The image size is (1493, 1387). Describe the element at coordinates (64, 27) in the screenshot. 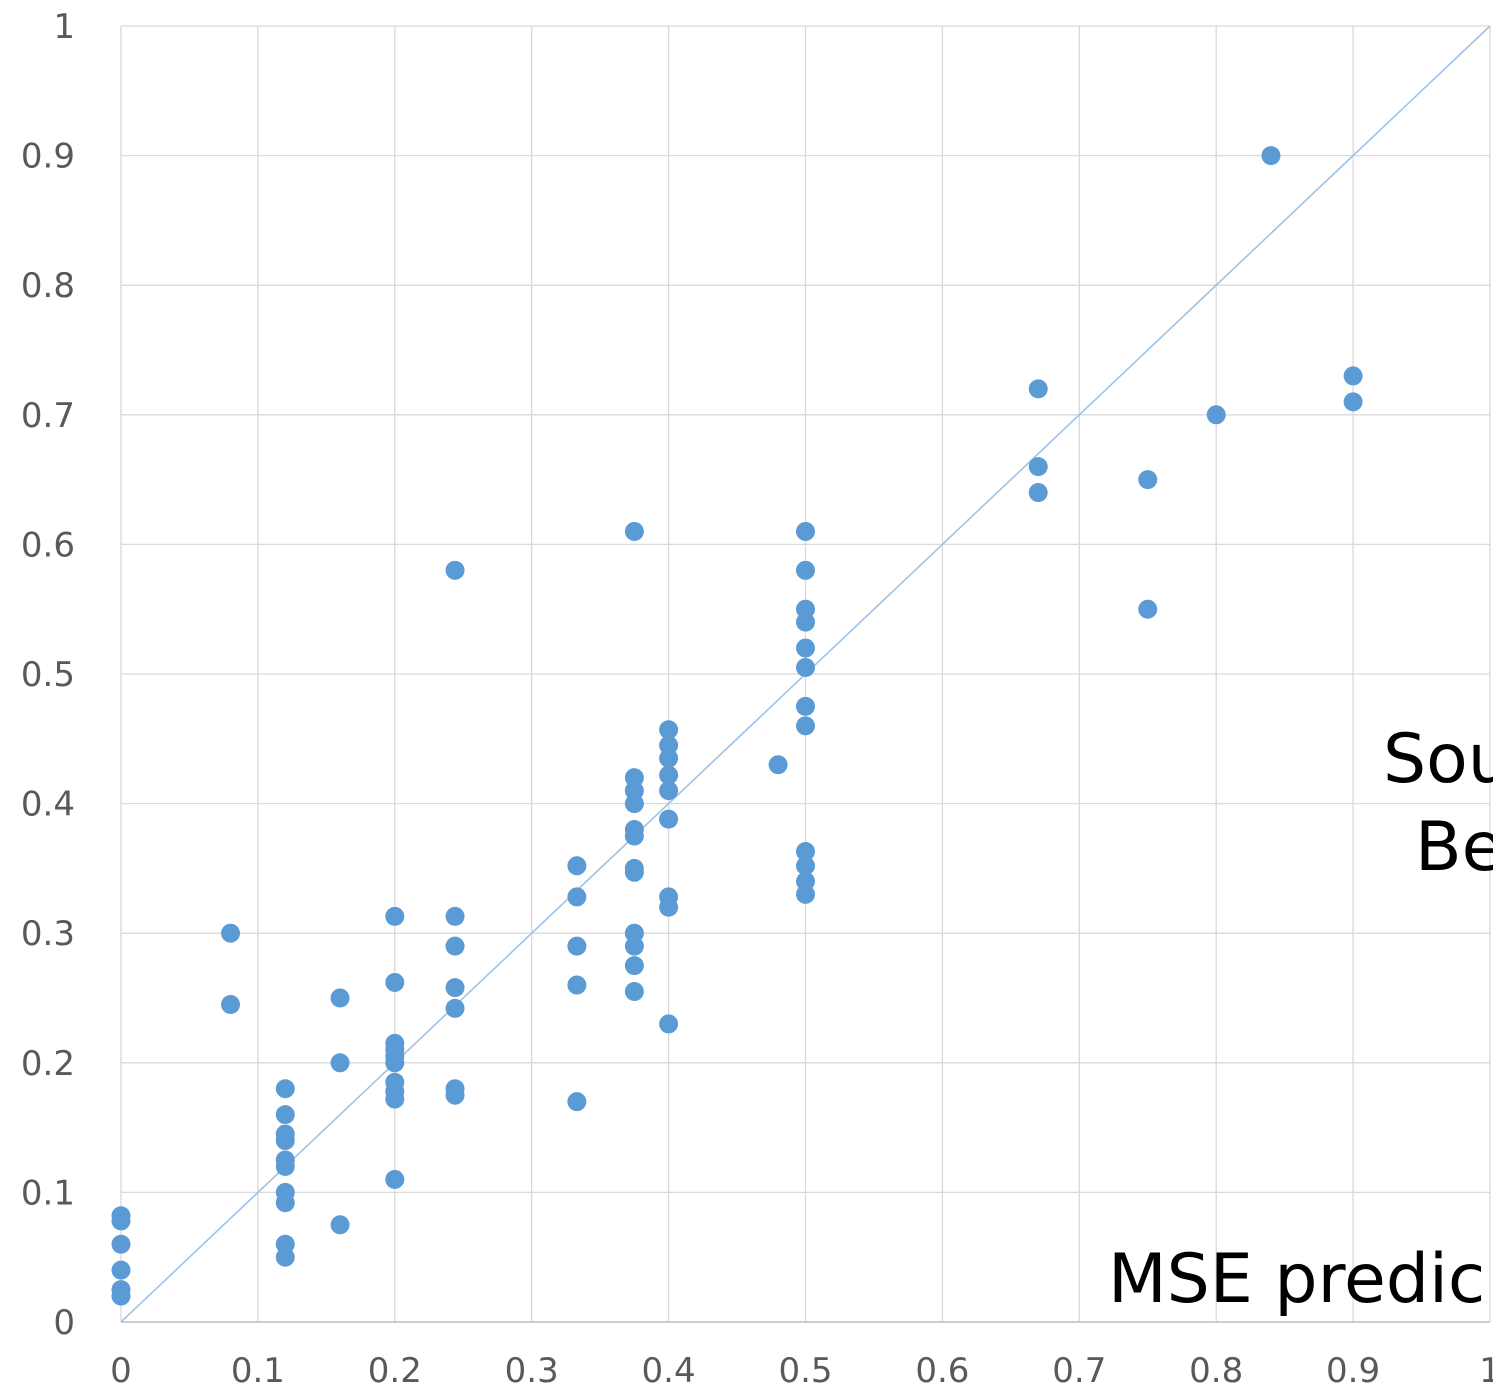

I see `y-tick-label: 1` at that location.